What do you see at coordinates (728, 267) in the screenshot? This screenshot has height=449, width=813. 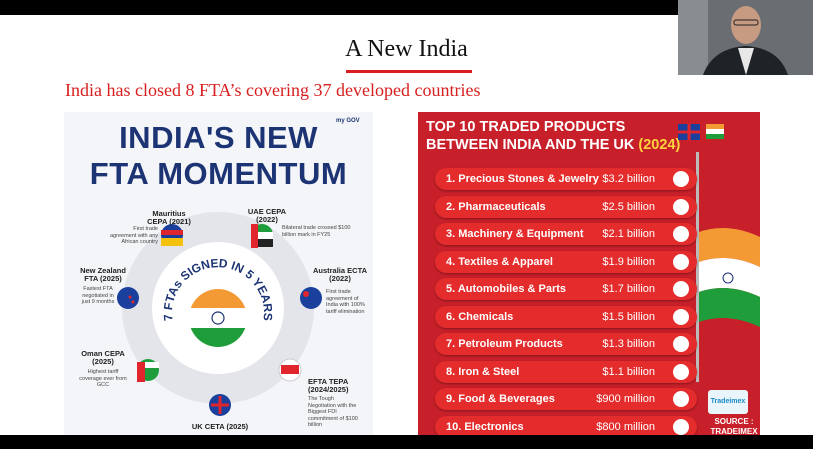 I see `flag-decoration` at bounding box center [728, 267].